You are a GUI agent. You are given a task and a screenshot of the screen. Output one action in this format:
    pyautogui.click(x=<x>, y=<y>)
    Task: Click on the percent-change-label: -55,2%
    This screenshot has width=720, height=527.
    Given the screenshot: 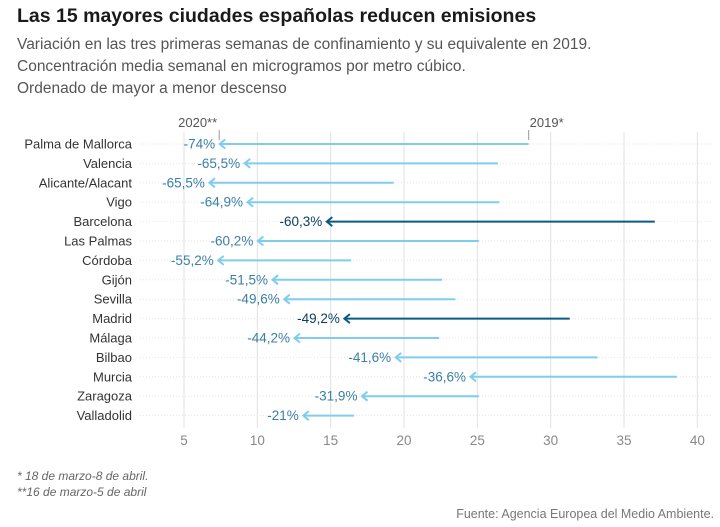 What is the action you would take?
    pyautogui.click(x=192, y=260)
    